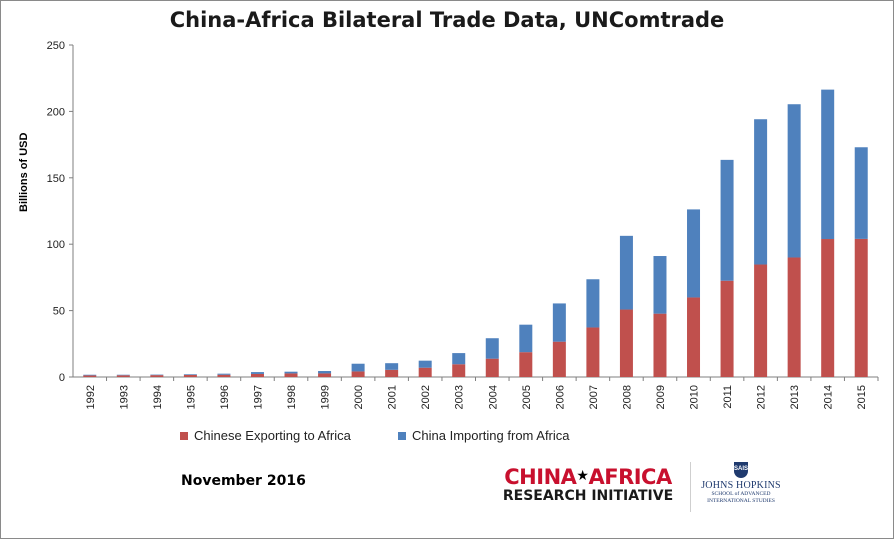 Image resolution: width=894 pixels, height=539 pixels. I want to click on china-africa-research-initiative-logo: CHINA★AFRICA RESEARCH INITIATIVE, so click(588, 485).